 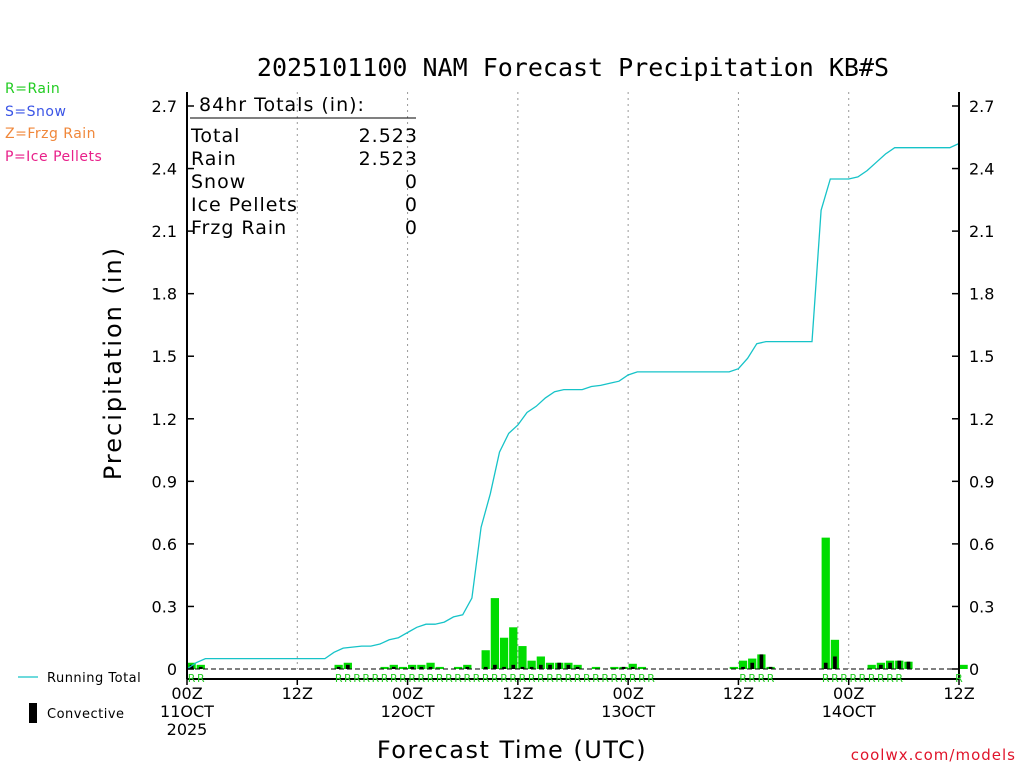 What do you see at coordinates (981, 481) in the screenshot?
I see `y-tick-label-right: 0.9` at bounding box center [981, 481].